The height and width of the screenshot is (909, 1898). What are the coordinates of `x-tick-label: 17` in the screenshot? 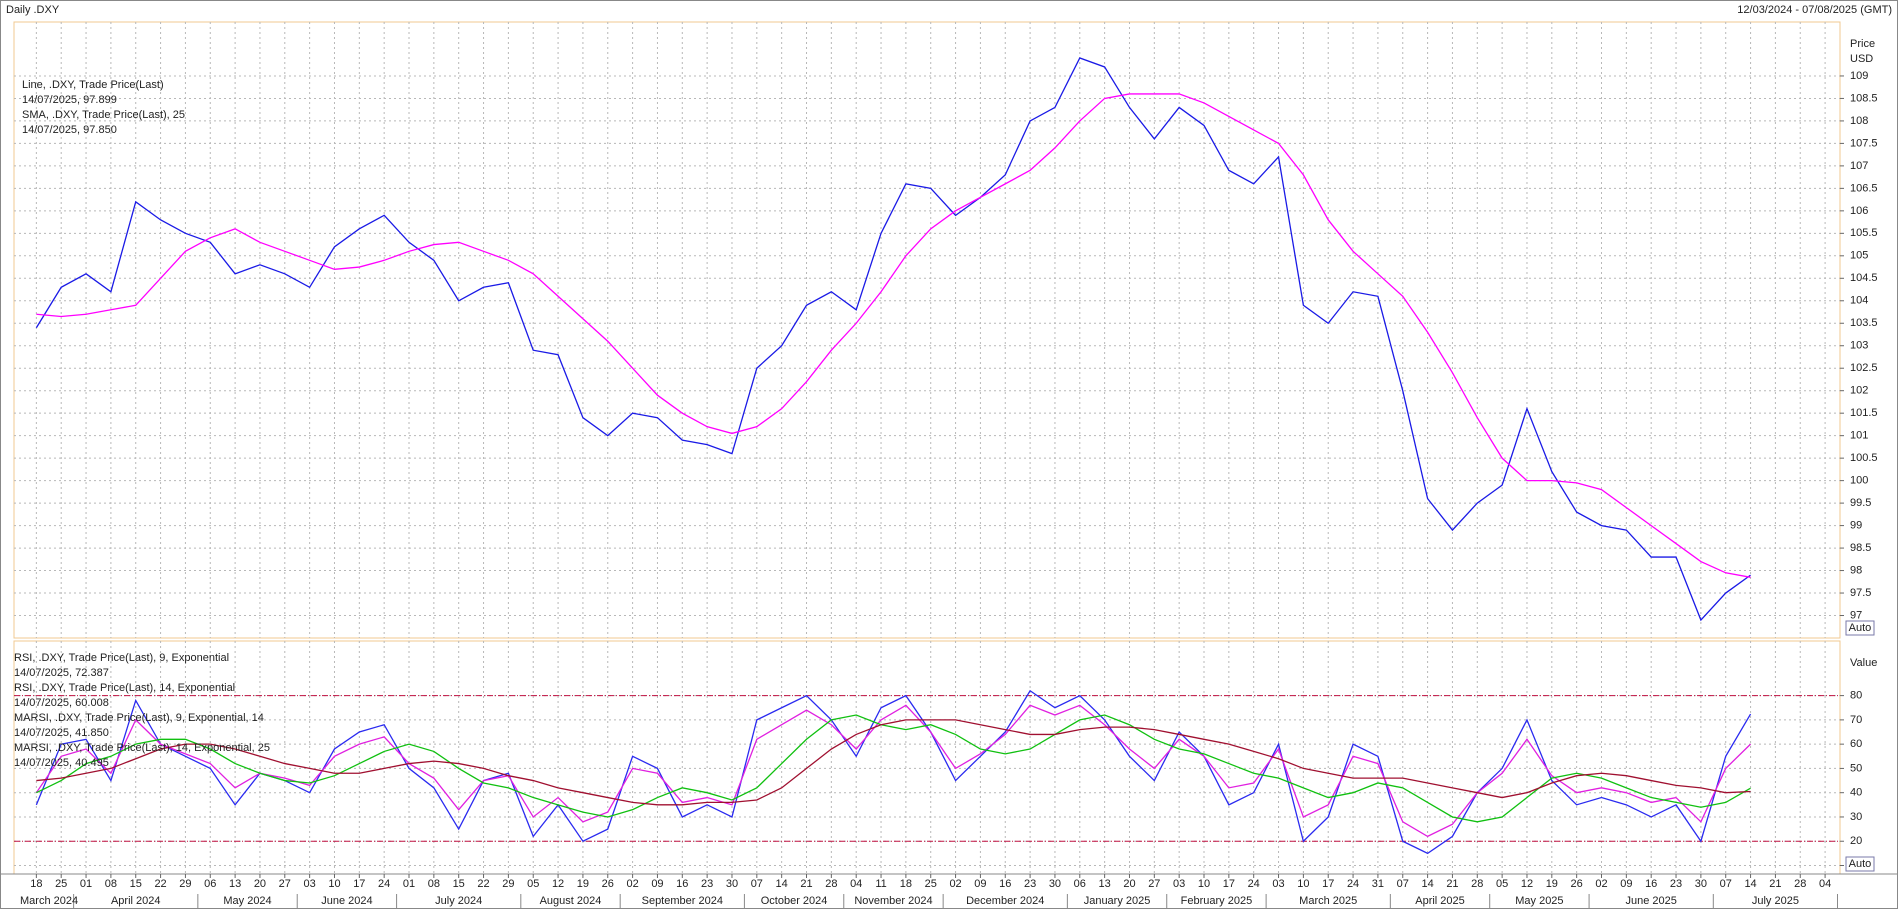 It's located at (1328, 884).